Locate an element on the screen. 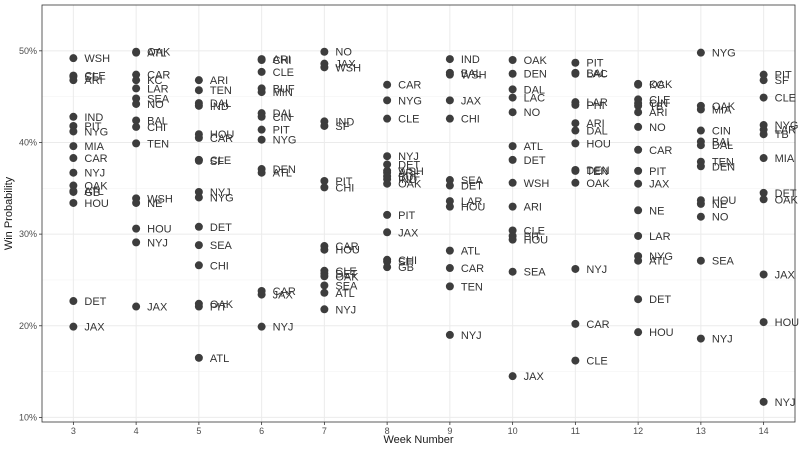 Image resolution: width=800 pixels, height=455 pixels. point-label: LAC is located at coordinates (534, 99).